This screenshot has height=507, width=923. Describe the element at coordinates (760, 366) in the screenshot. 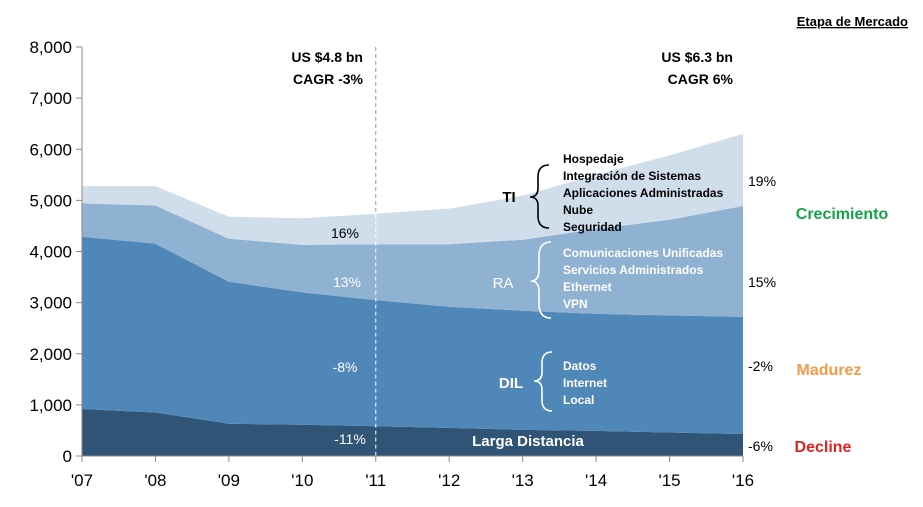

I see `dil-growth-right: -2%` at that location.